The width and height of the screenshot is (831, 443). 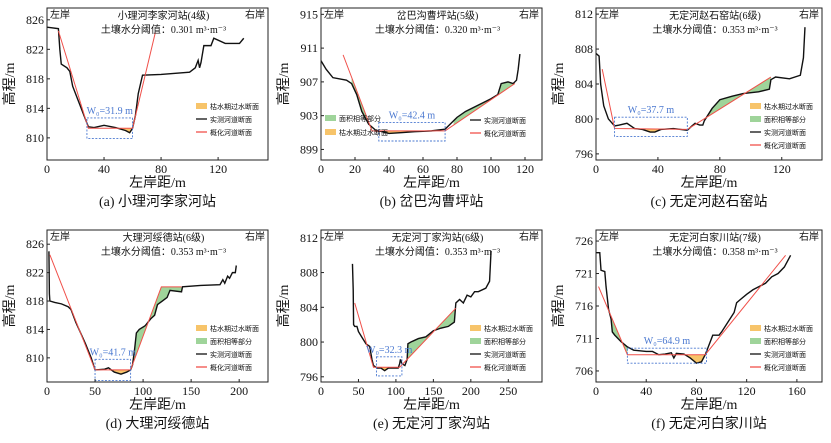 I want to click on y-tick-label: 899, so click(x=309, y=149).